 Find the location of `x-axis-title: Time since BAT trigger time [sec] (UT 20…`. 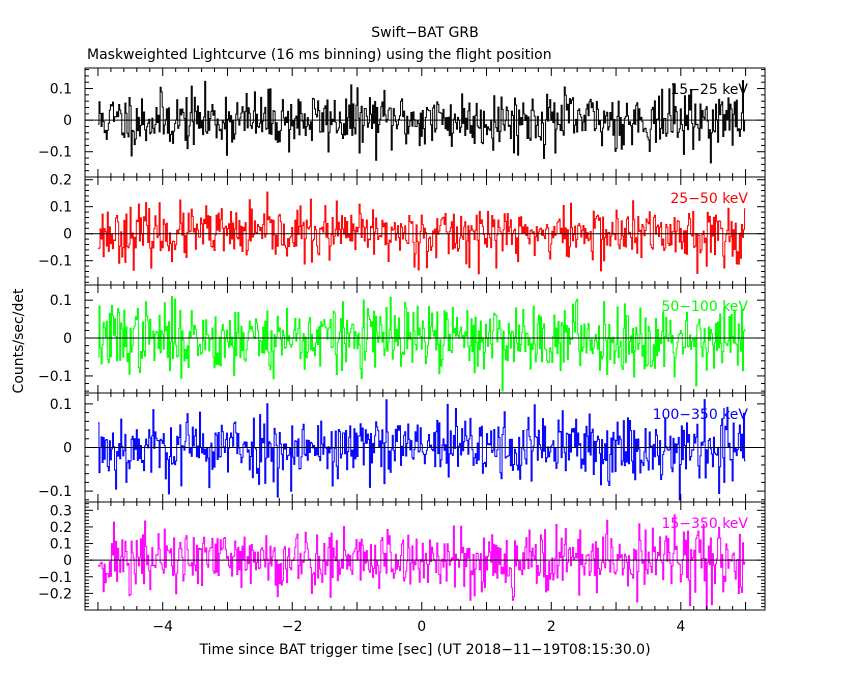

x-axis-title: Time since BAT trigger time [sec] (UT 20… is located at coordinates (424, 650).